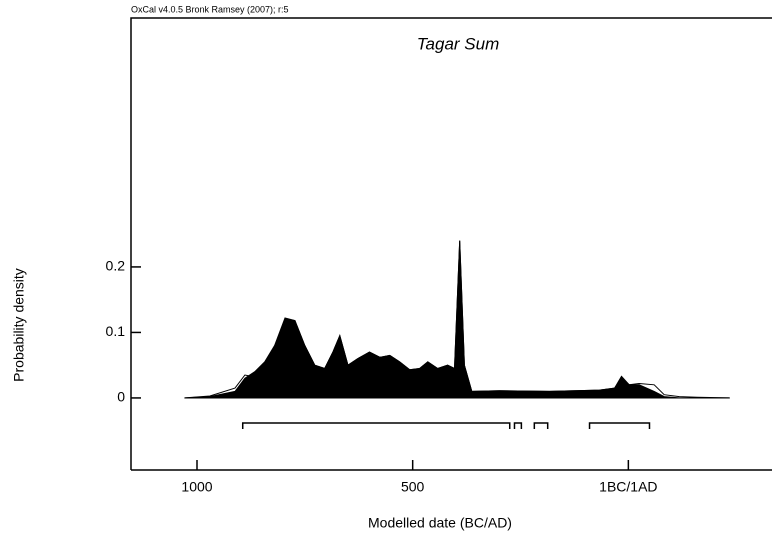  What do you see at coordinates (210, 9) in the screenshot?
I see `header: OxCal v4.0.5 Bronk Ramsey (2007); r:5` at bounding box center [210, 9].